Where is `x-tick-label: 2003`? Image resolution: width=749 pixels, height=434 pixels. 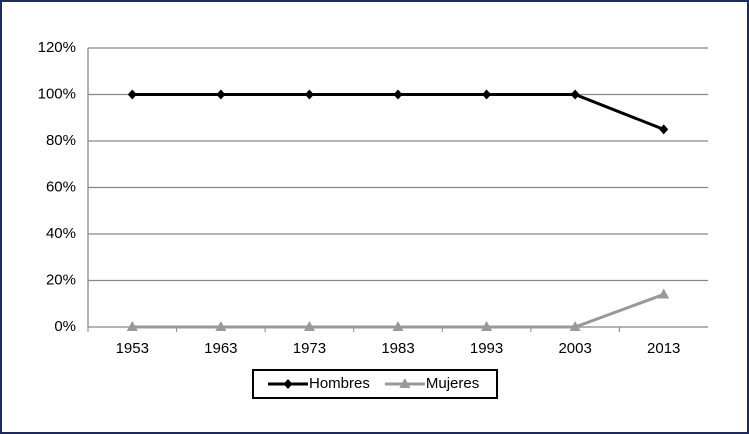 x-tick-label: 2003 is located at coordinates (574, 348).